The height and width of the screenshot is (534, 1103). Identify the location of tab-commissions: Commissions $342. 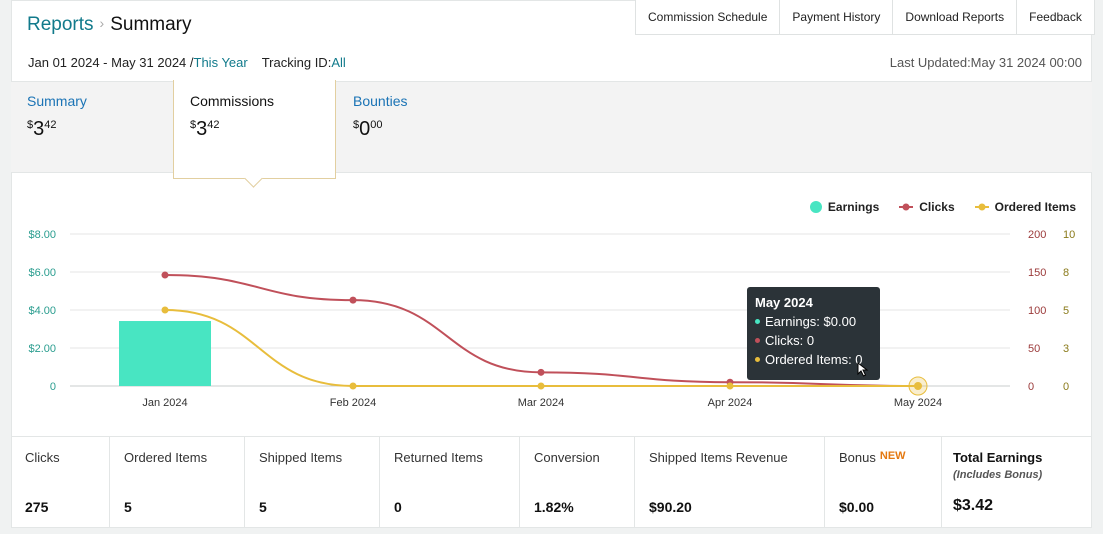
(232, 117).